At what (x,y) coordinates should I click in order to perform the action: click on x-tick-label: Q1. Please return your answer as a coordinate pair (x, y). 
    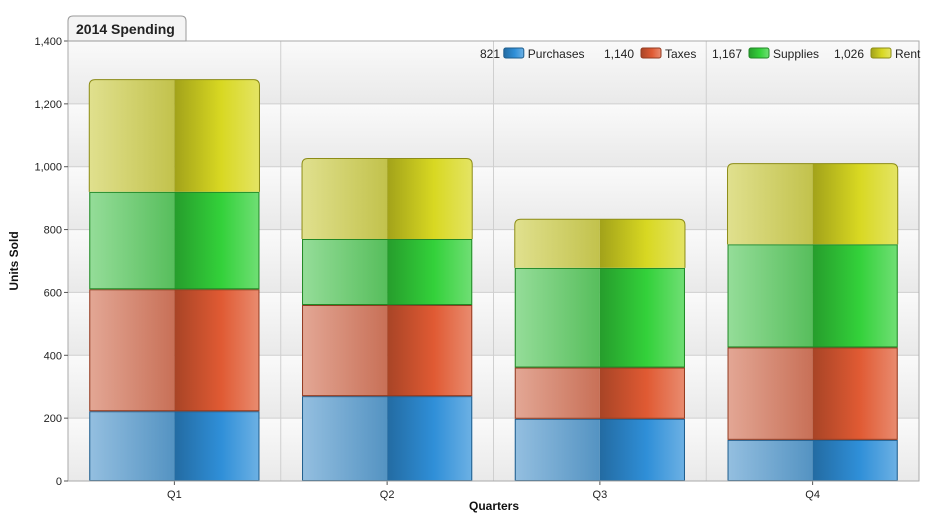
    Looking at the image, I should click on (174, 495).